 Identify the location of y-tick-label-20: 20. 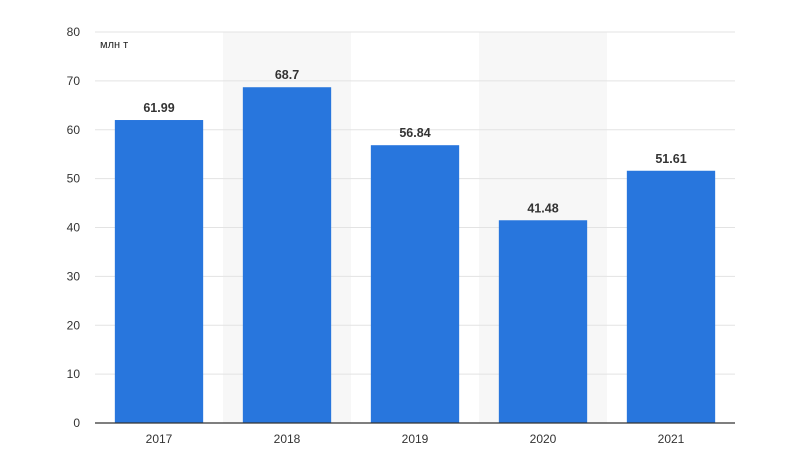
(74, 325).